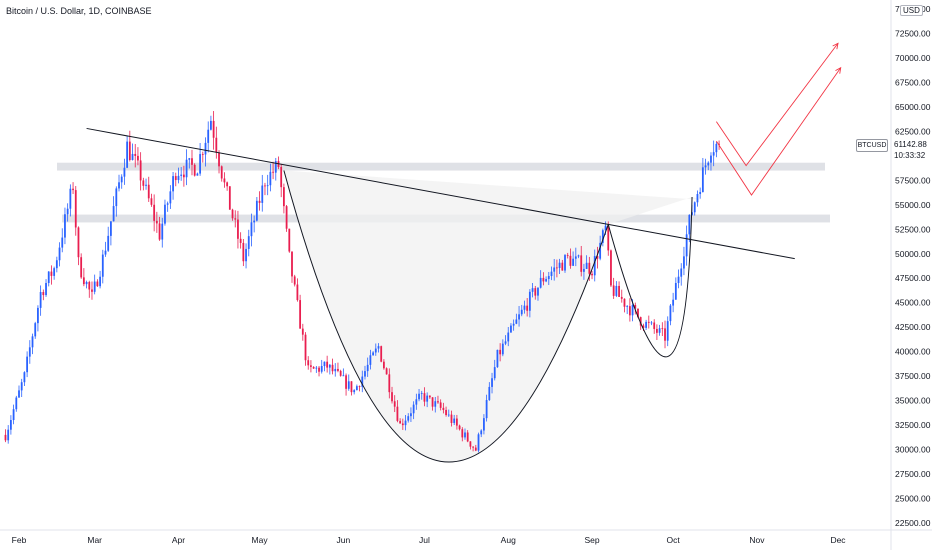  What do you see at coordinates (913, 376) in the screenshot?
I see `y-tick-label: 37500.00` at bounding box center [913, 376].